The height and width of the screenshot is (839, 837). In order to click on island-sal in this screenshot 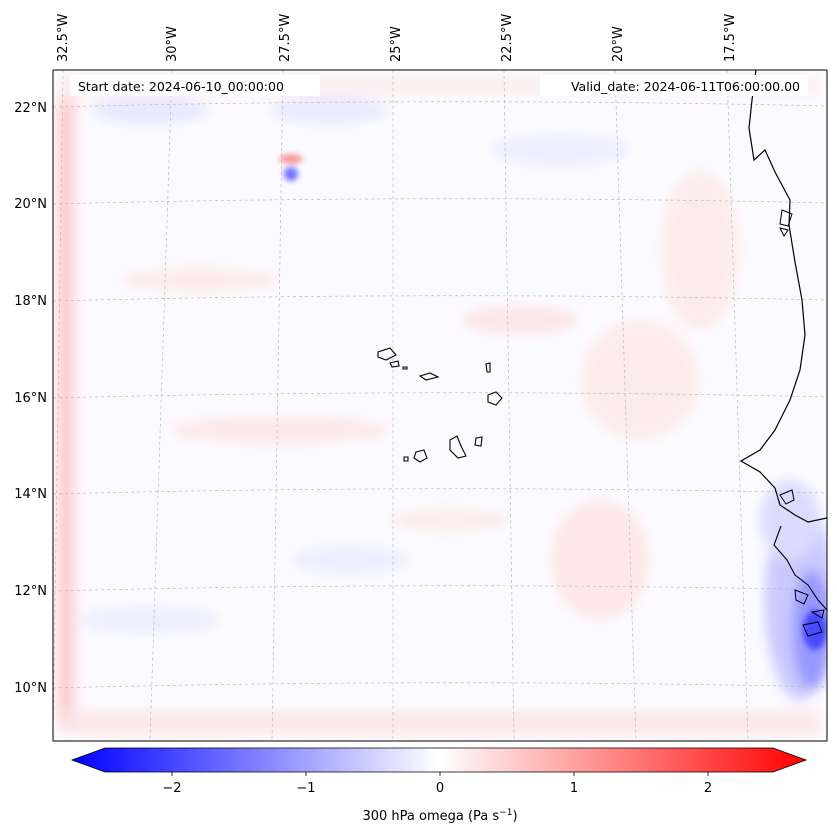, I will do `click(488, 367)`.